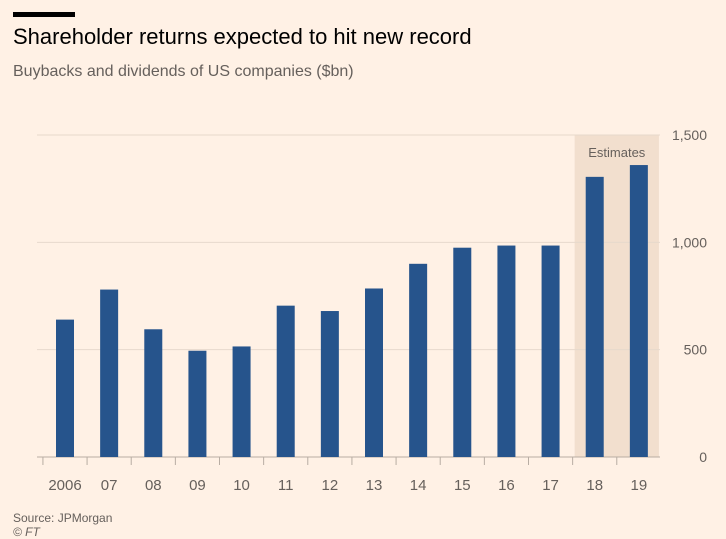 The height and width of the screenshot is (539, 726). Describe the element at coordinates (639, 485) in the screenshot. I see `x-tick-label-19: 19` at that location.